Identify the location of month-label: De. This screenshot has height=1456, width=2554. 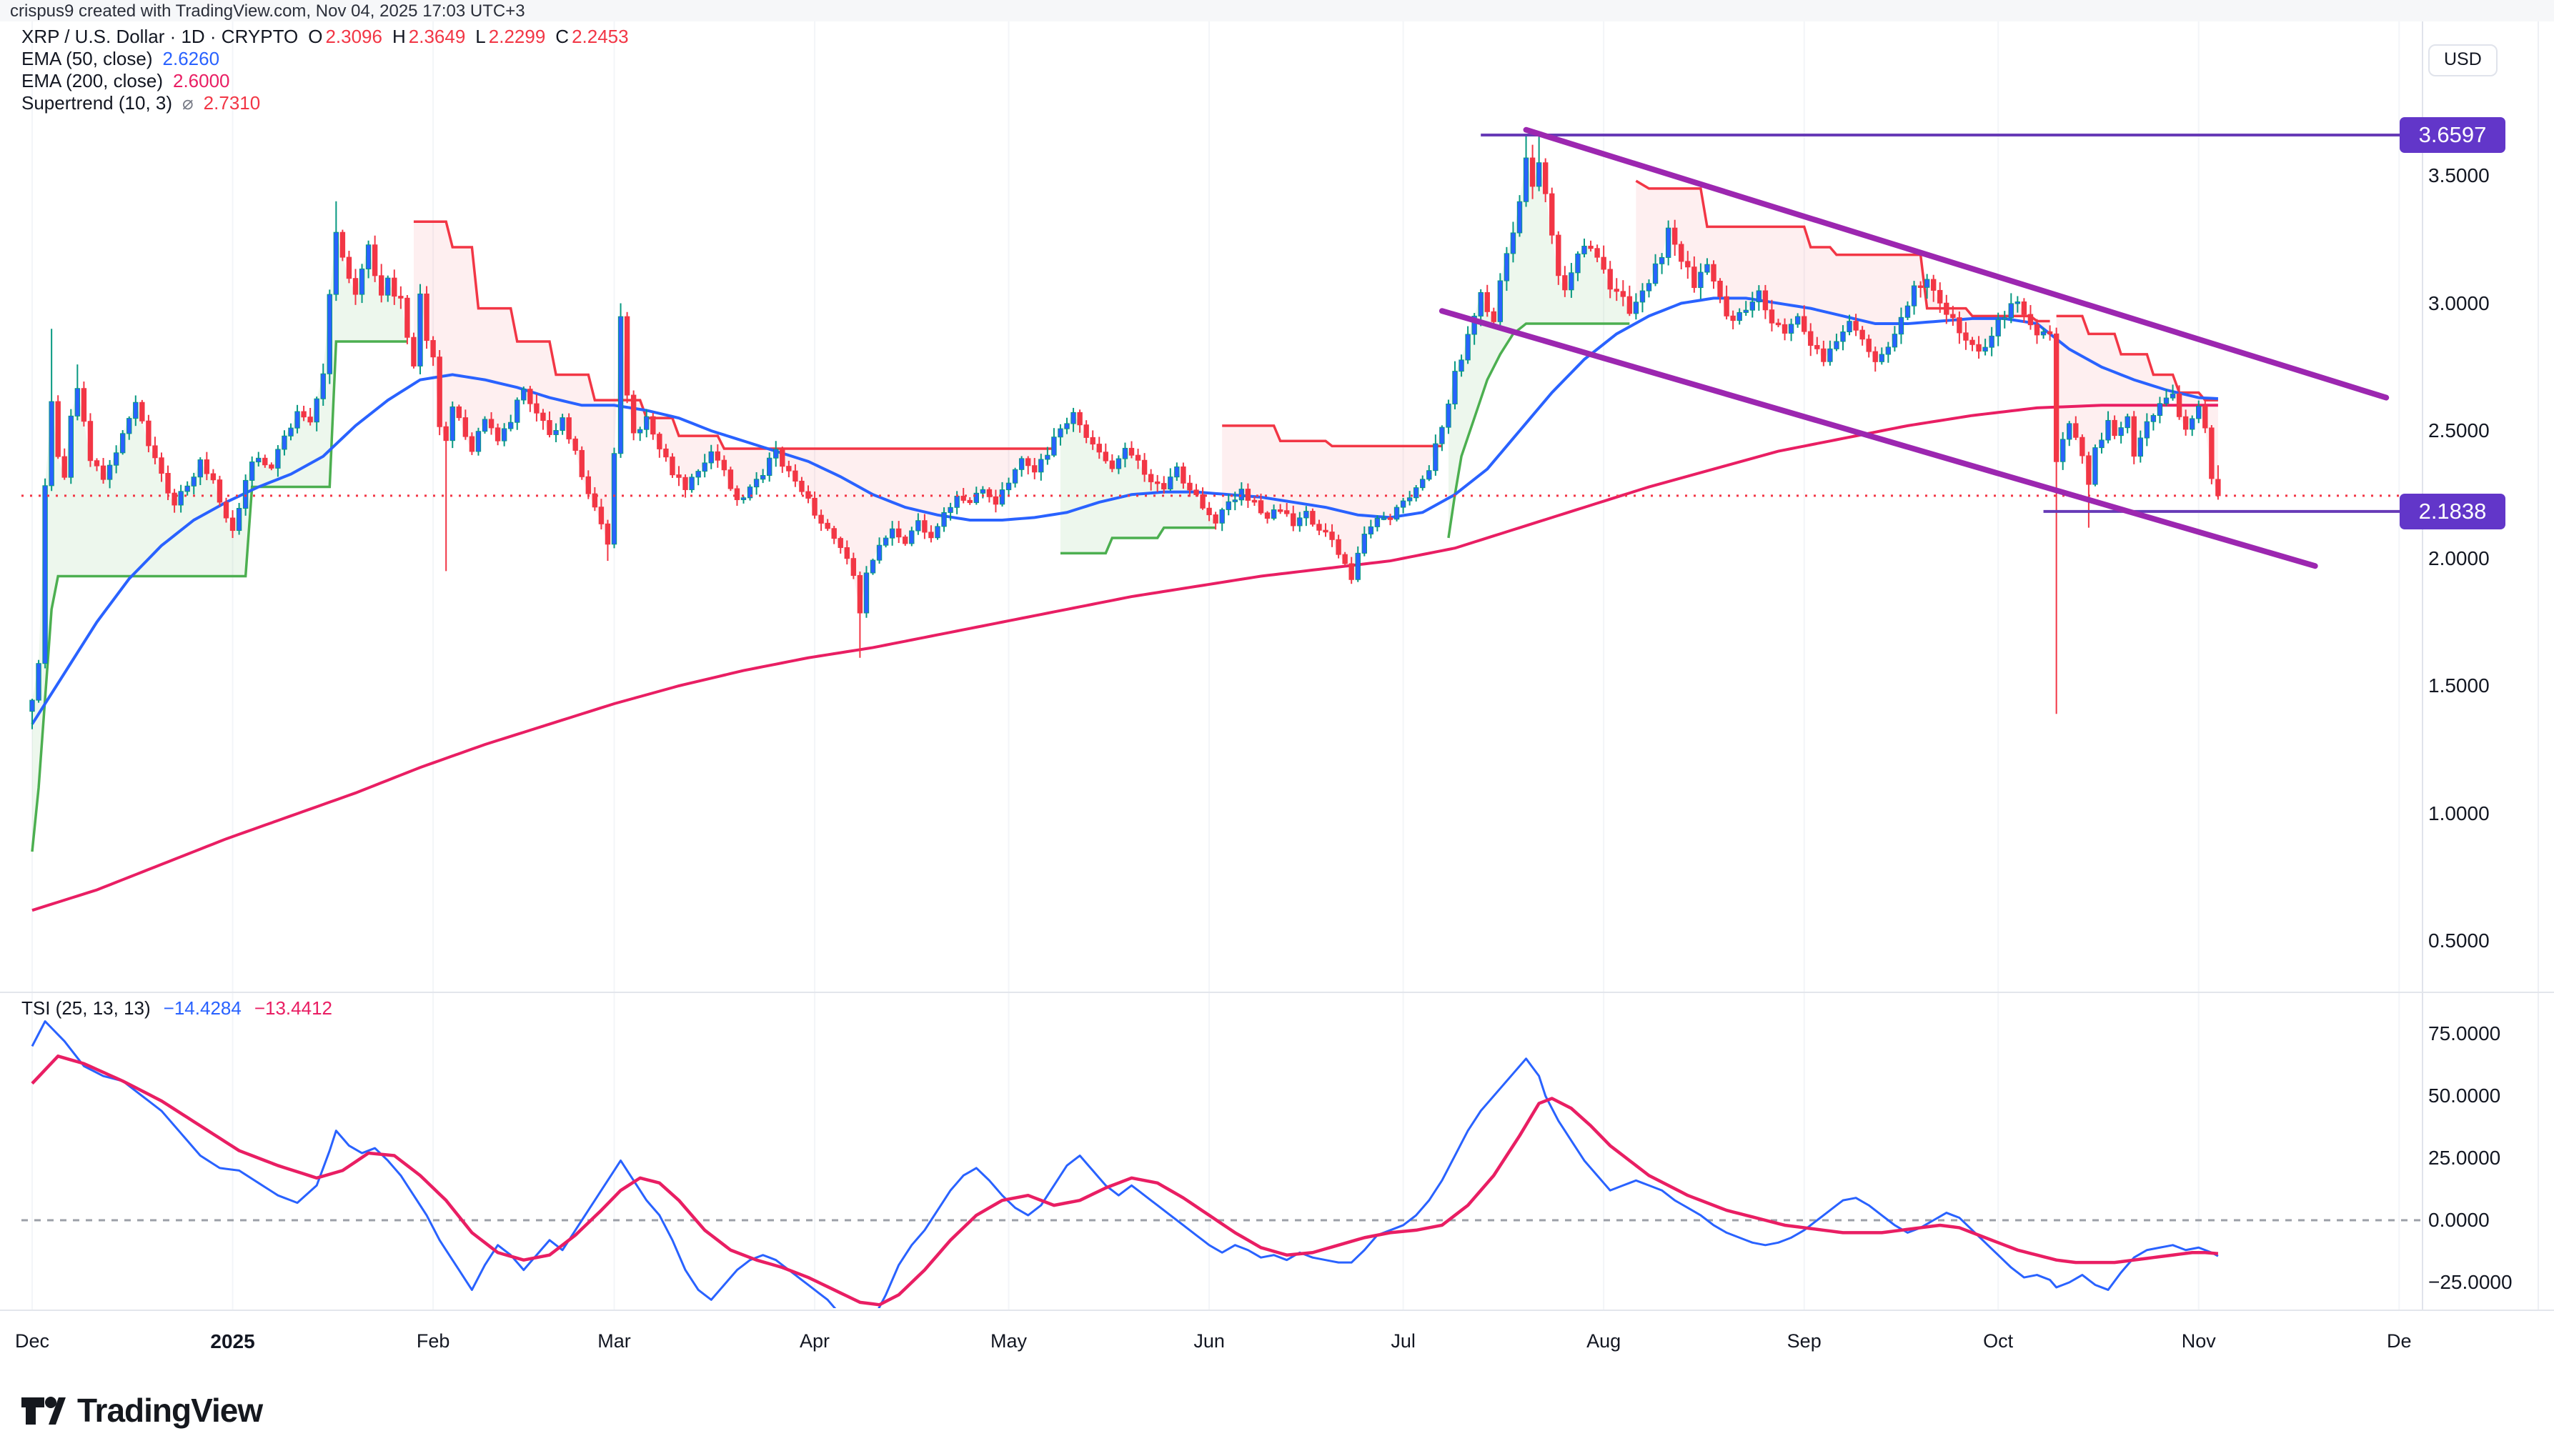
(2399, 1341).